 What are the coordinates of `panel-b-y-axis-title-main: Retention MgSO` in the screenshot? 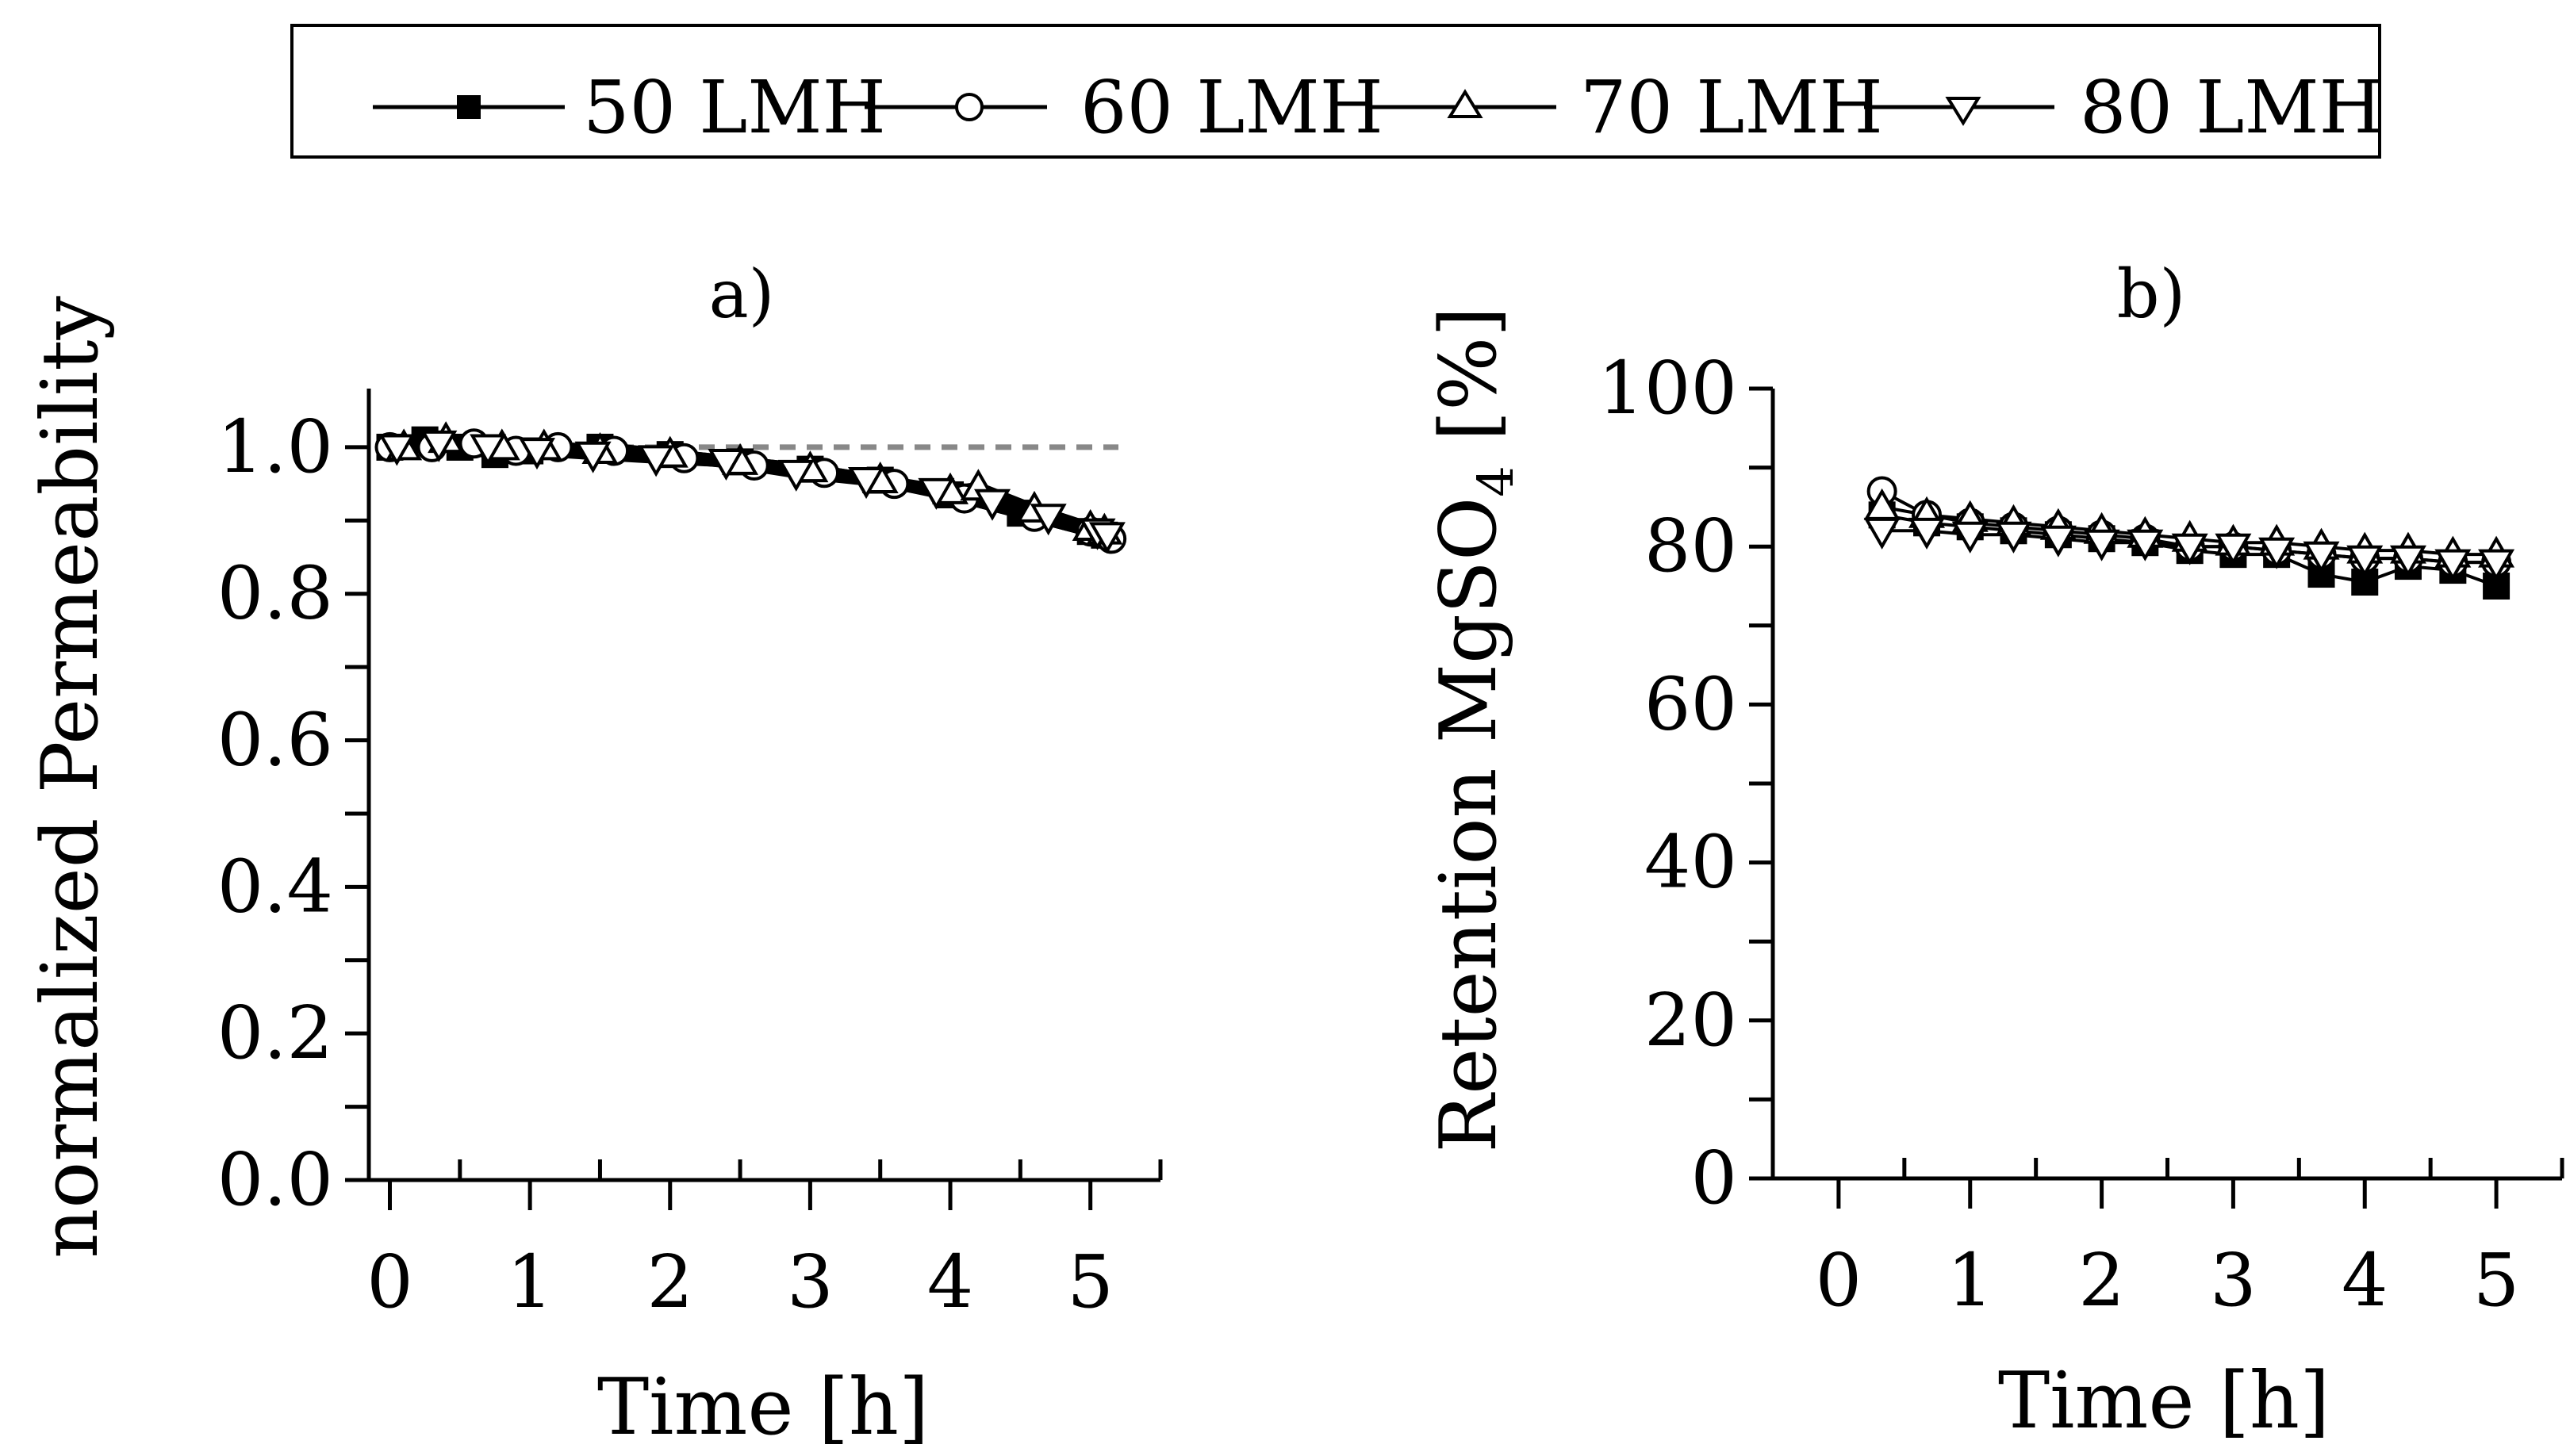 It's located at (1469, 825).